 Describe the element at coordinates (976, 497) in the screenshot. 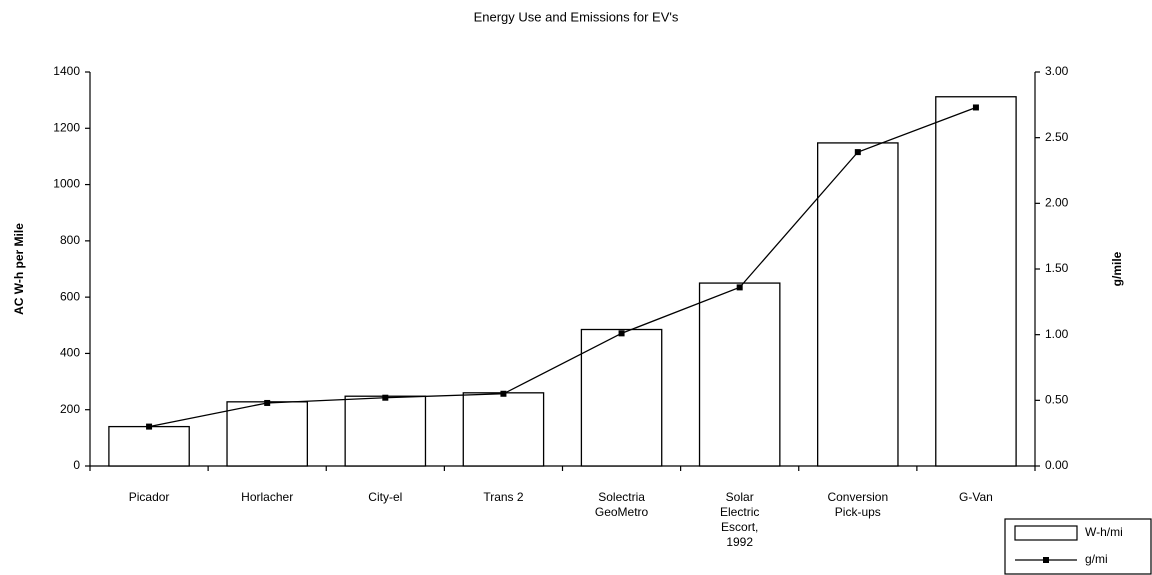

I see `x-tick-label: G-Van` at that location.